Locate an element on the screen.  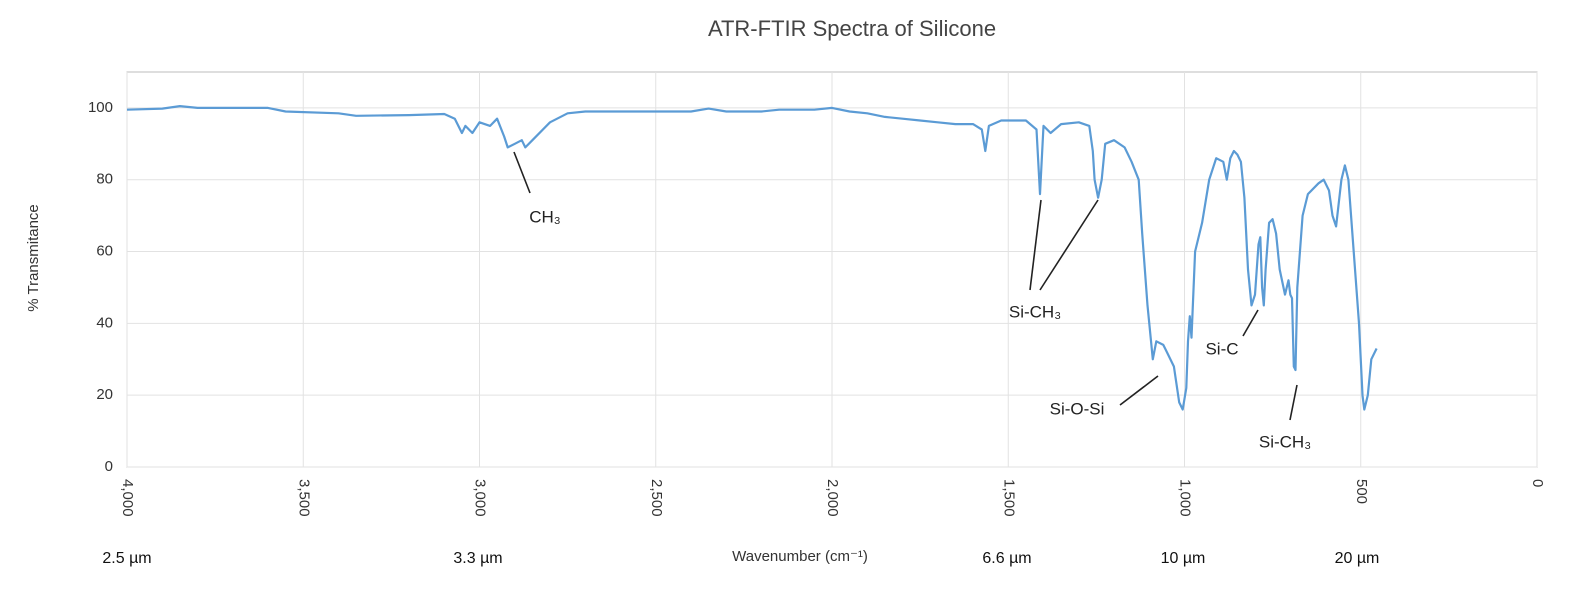
y-tick-label: 0 is located at coordinates (109, 466).